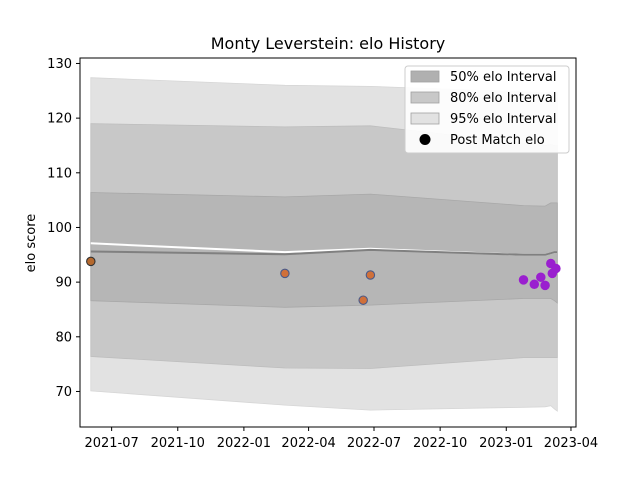  Describe the element at coordinates (63, 392) in the screenshot. I see `y-tick-label: 70` at that location.